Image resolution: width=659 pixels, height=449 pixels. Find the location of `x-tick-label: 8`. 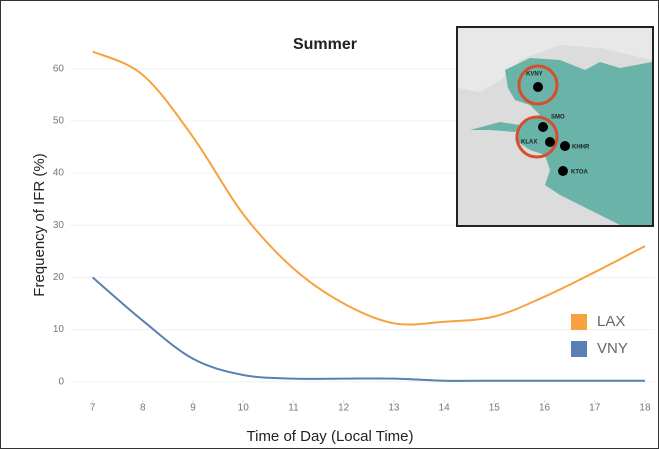

x-tick-label: 8 is located at coordinates (143, 408).